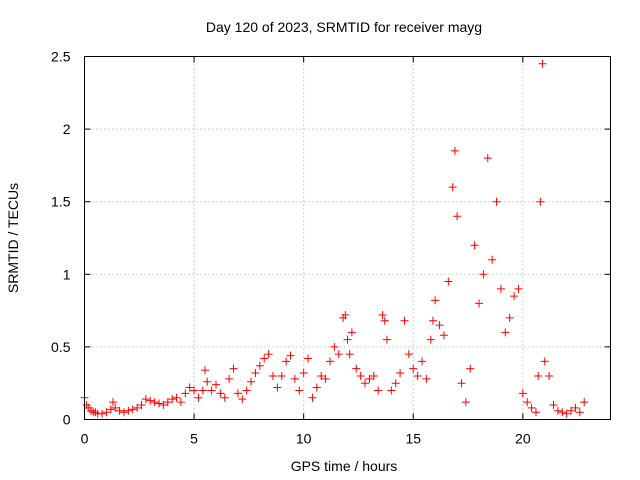  Describe the element at coordinates (304, 439) in the screenshot. I see `x-tick-label: 10` at that location.